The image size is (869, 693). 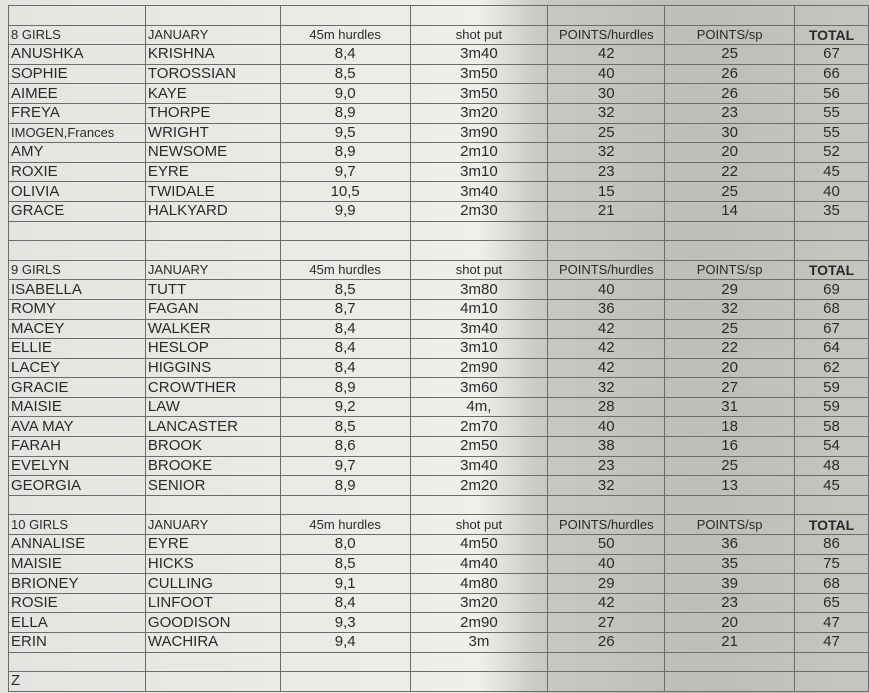 I want to click on shot-put: 4m10, so click(x=479, y=309).